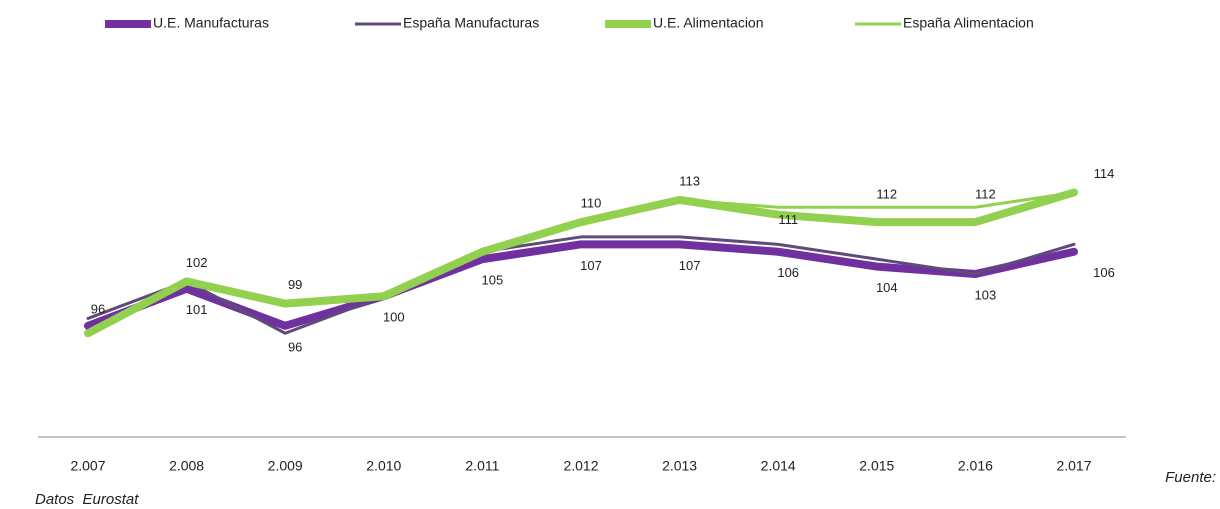  What do you see at coordinates (591, 203) in the screenshot?
I see `data-label: 110` at bounding box center [591, 203].